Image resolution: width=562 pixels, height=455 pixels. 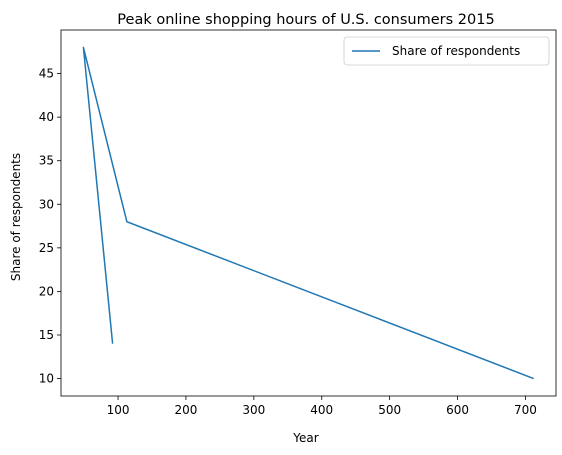 What do you see at coordinates (46, 74) in the screenshot?
I see `y-tick-label: 45` at bounding box center [46, 74].